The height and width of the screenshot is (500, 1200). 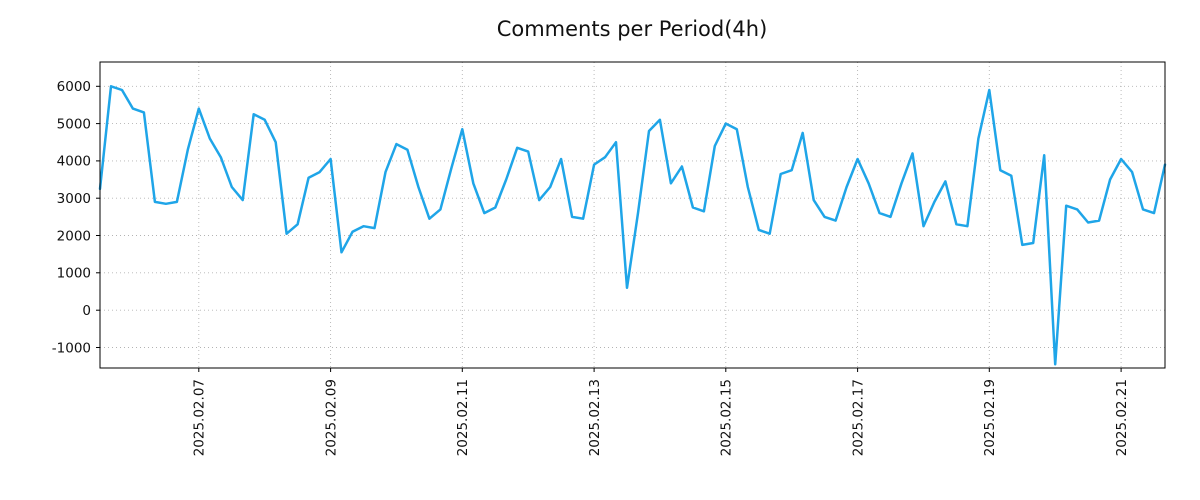 What do you see at coordinates (632, 29) in the screenshot?
I see `chart-title: Comments per Period(4h)` at bounding box center [632, 29].